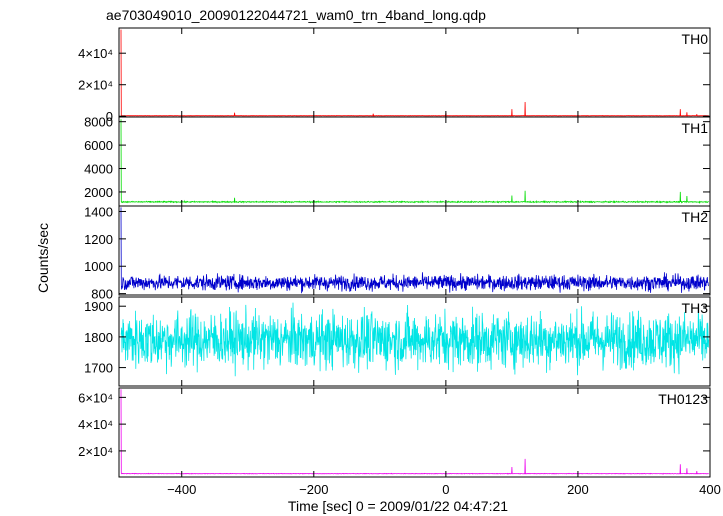  What do you see at coordinates (98, 306) in the screenshot?
I see `y-tick-label: 1900` at bounding box center [98, 306].